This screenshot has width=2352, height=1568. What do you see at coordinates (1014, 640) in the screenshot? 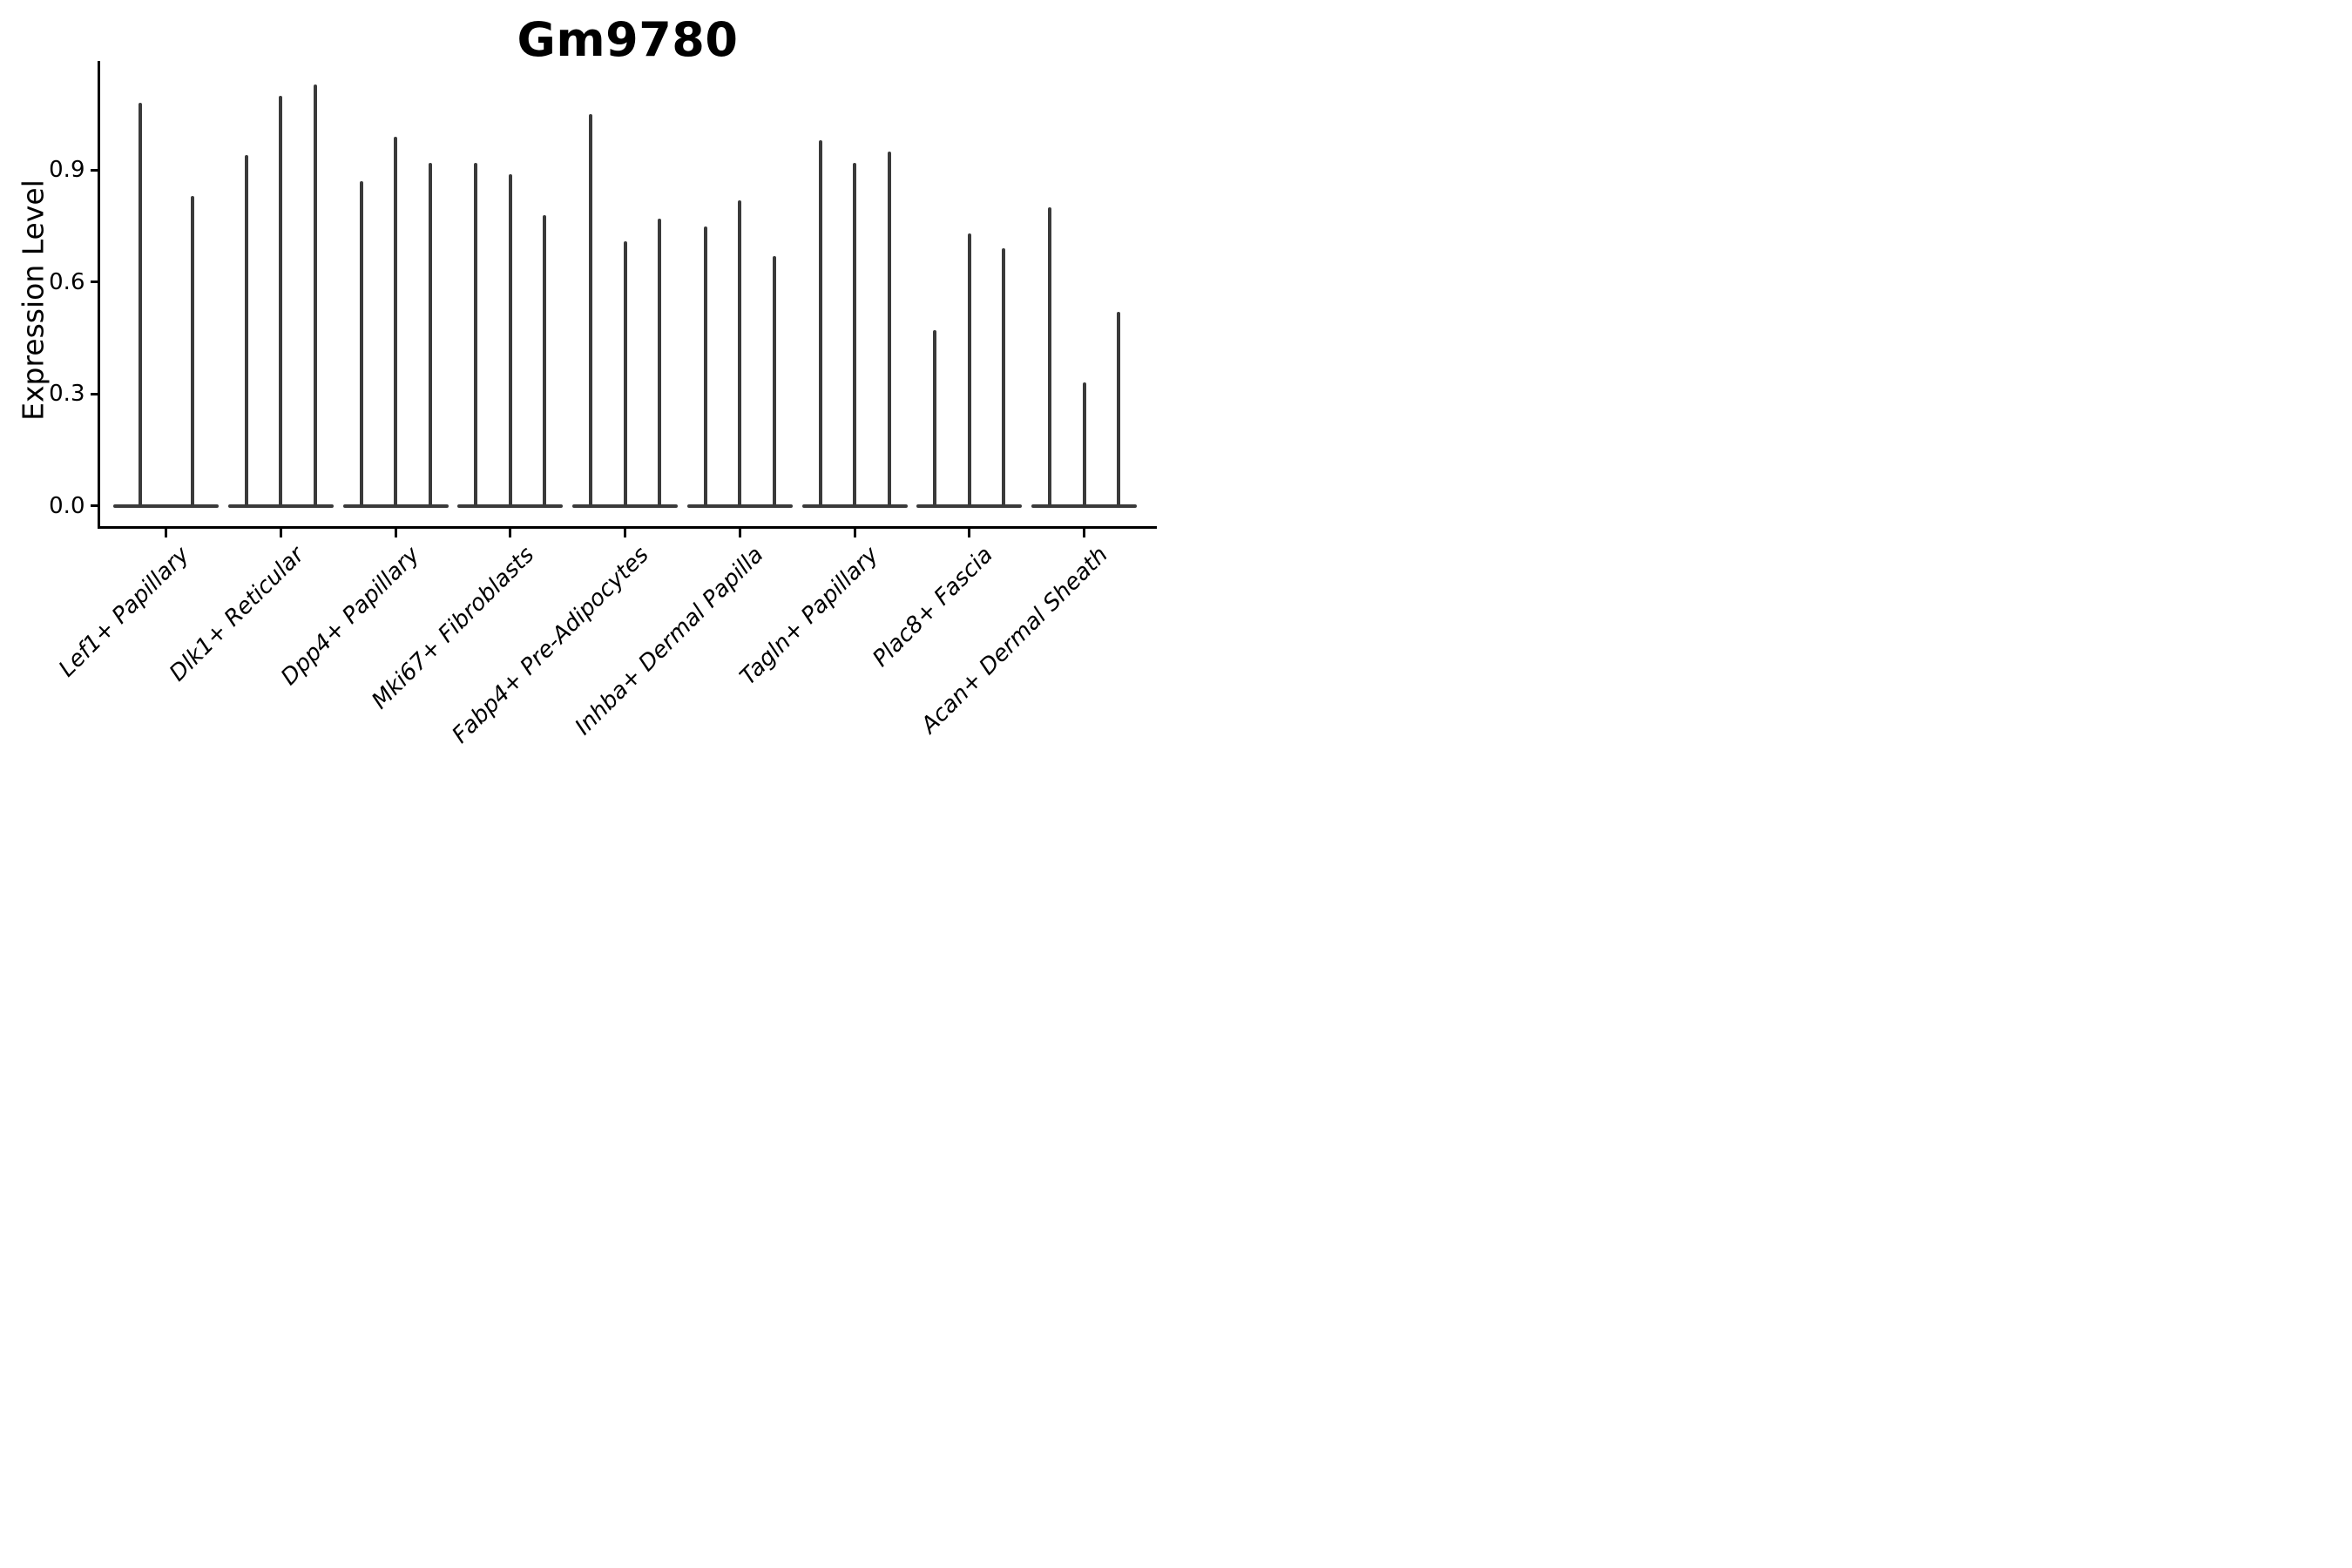
I see `x-tick-label: Acan+ Dermal Sheath` at bounding box center [1014, 640].